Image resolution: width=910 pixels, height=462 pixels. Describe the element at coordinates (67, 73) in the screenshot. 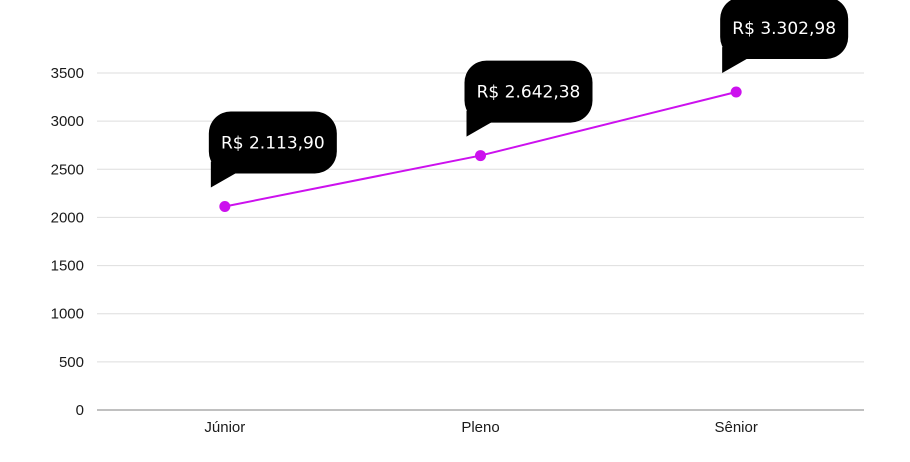

I see `y-tick-label: 3500` at that location.